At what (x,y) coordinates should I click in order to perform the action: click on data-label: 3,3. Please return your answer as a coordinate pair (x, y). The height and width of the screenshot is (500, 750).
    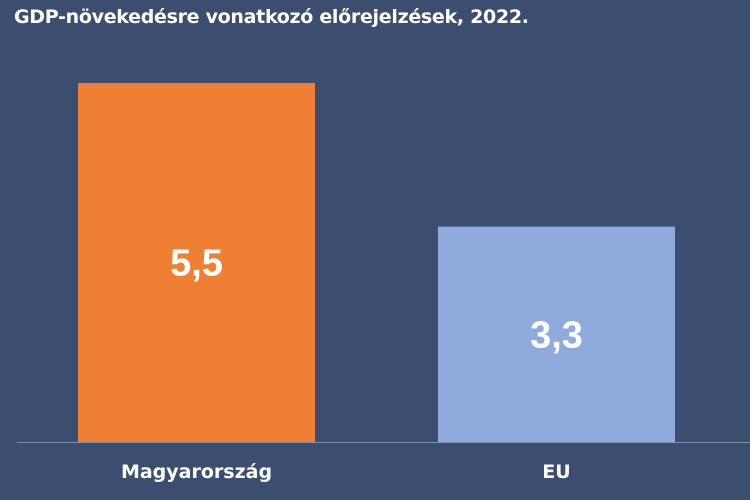
    Looking at the image, I should click on (556, 335).